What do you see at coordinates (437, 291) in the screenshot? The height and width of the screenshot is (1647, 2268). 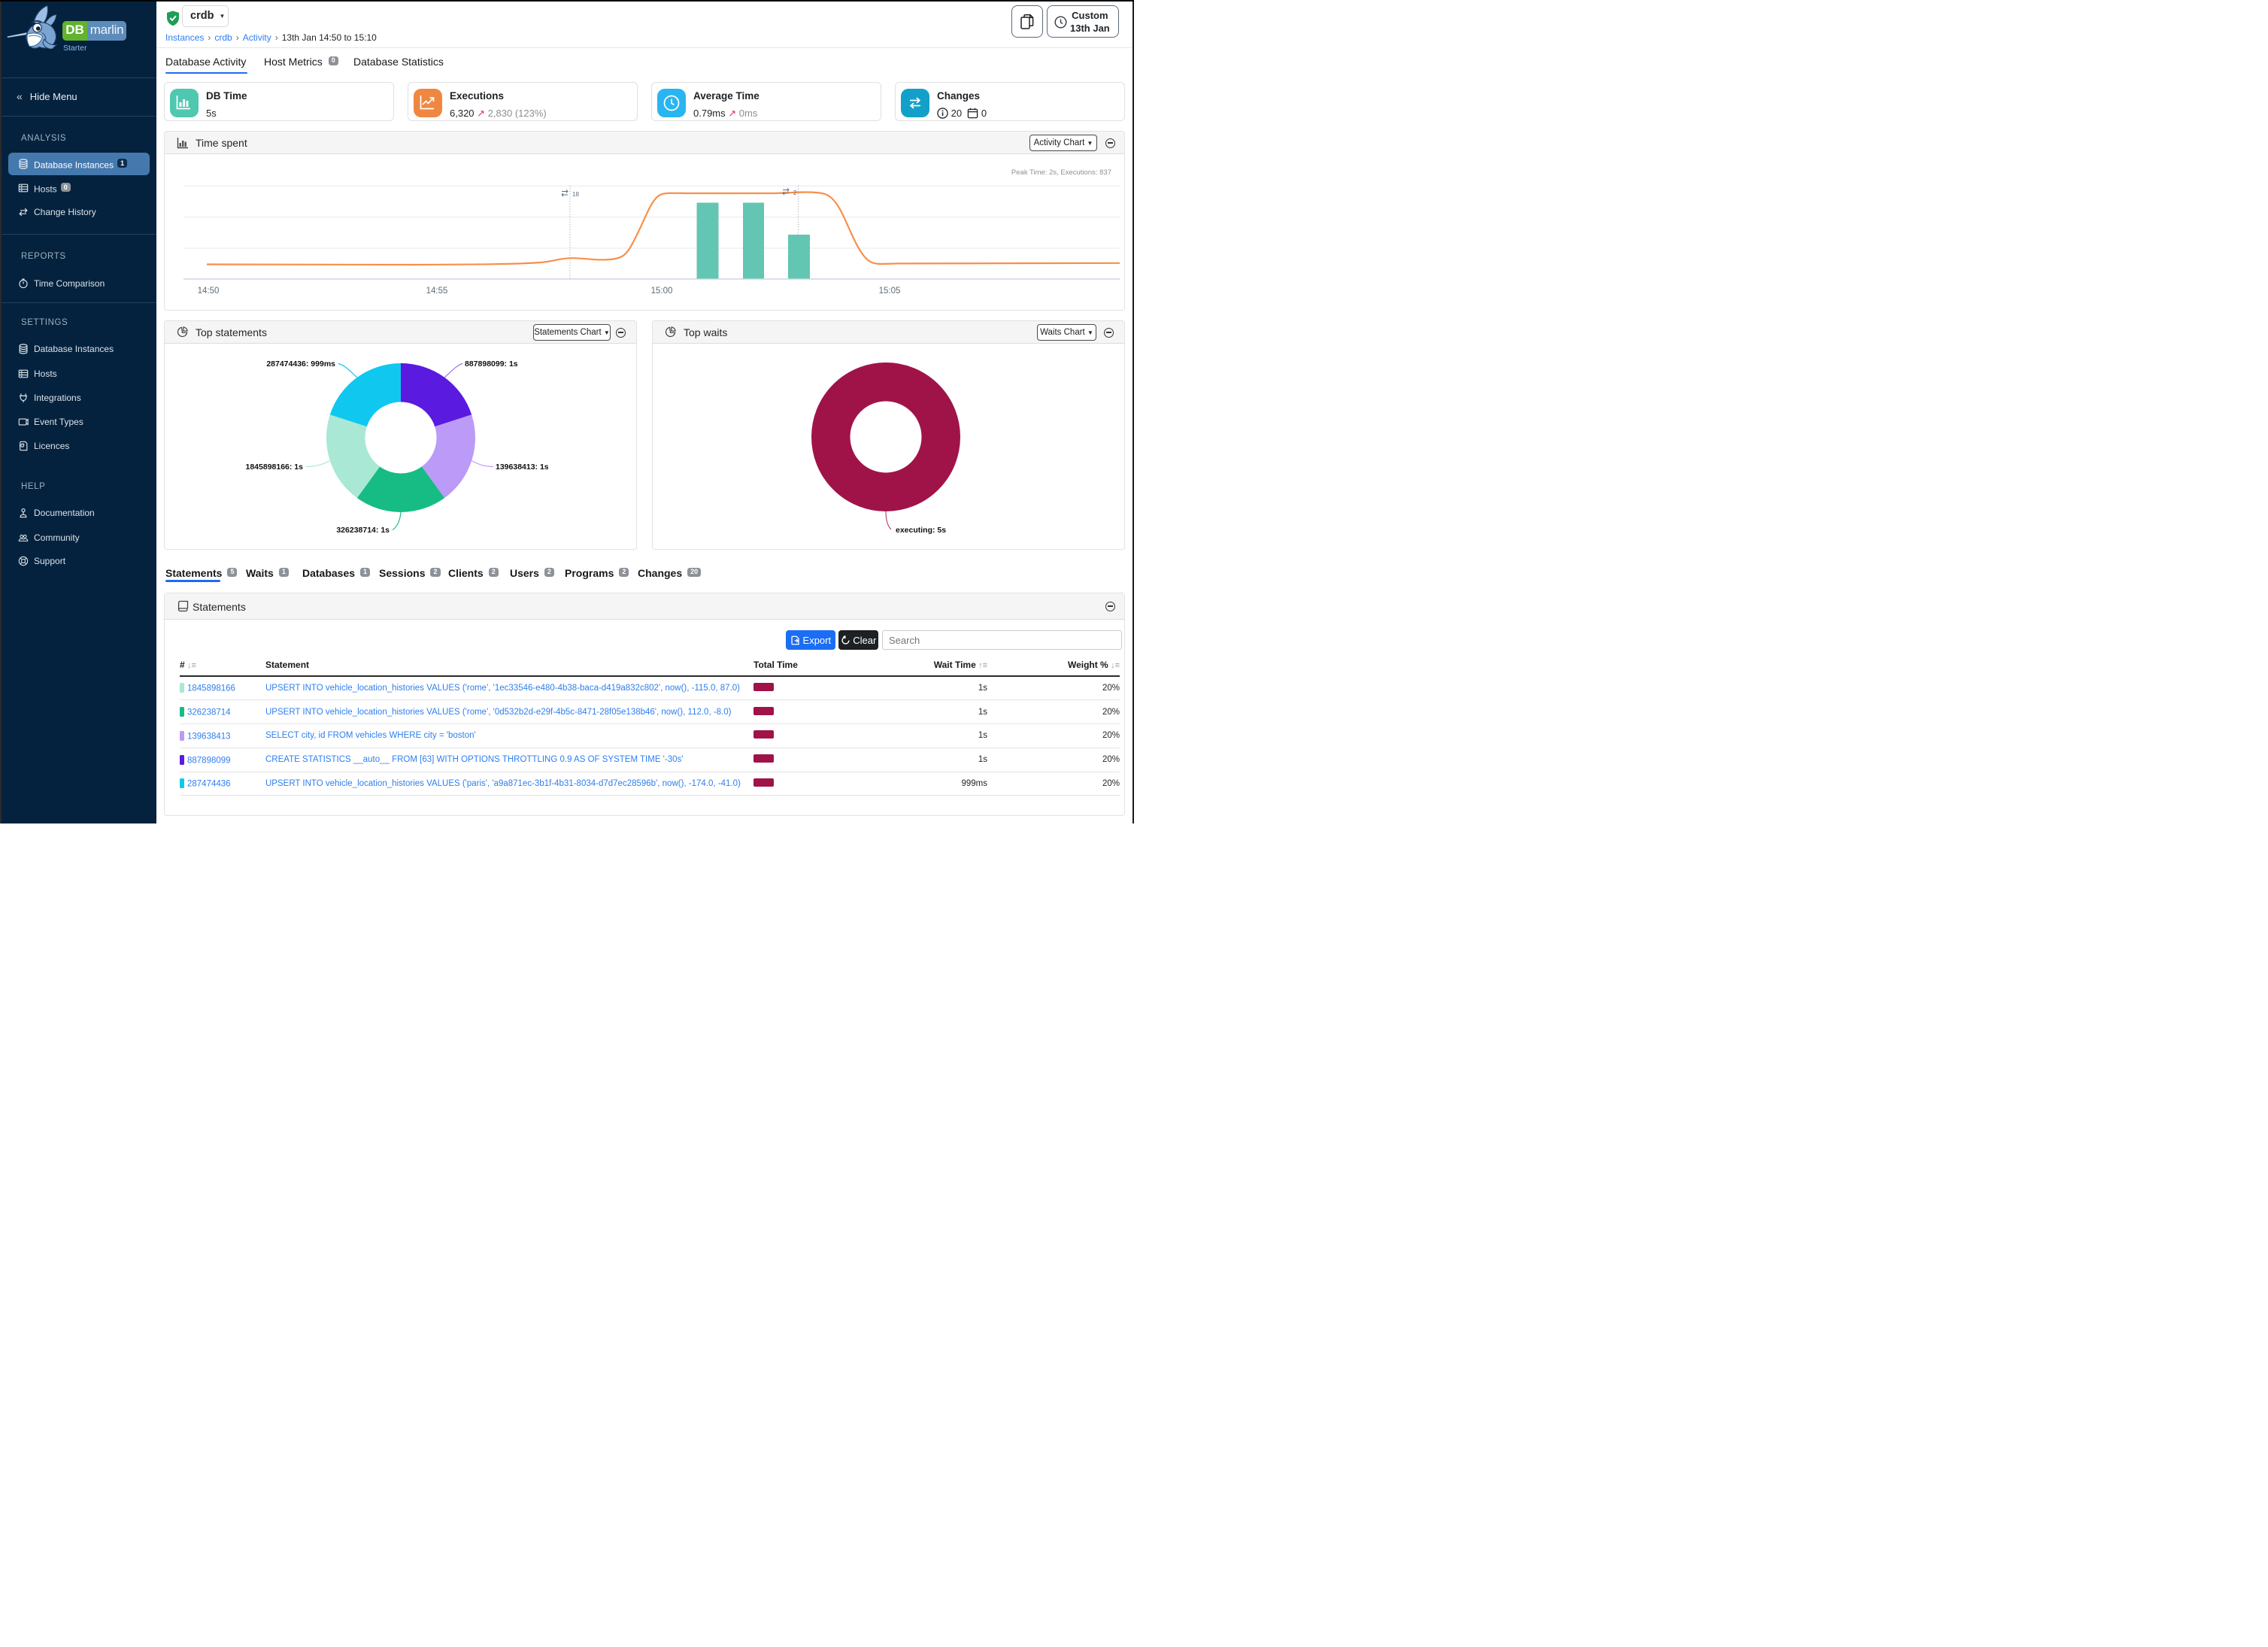 I see `svg-text: 14:55` at bounding box center [437, 291].